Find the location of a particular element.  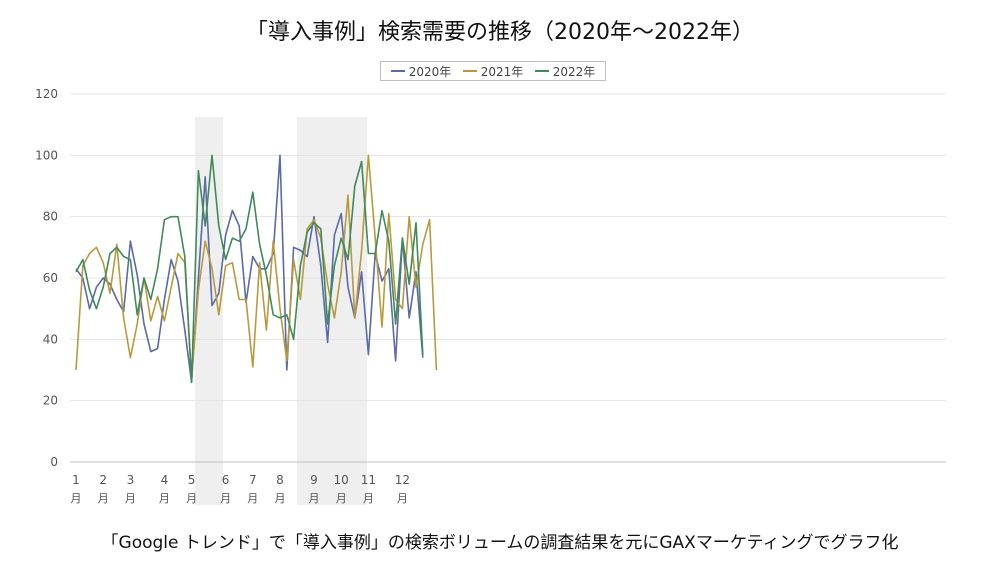

x-tick-label: 5 is located at coordinates (192, 480).